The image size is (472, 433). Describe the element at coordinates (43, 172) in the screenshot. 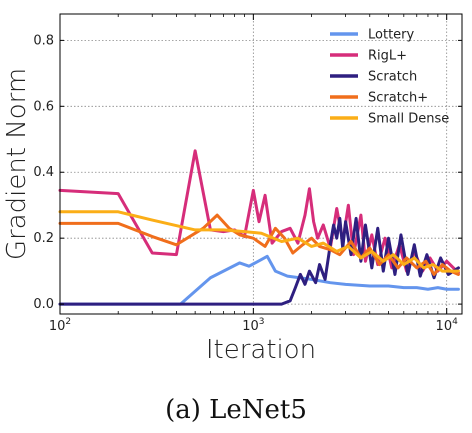

I see `y-tick-label: 0.4` at that location.